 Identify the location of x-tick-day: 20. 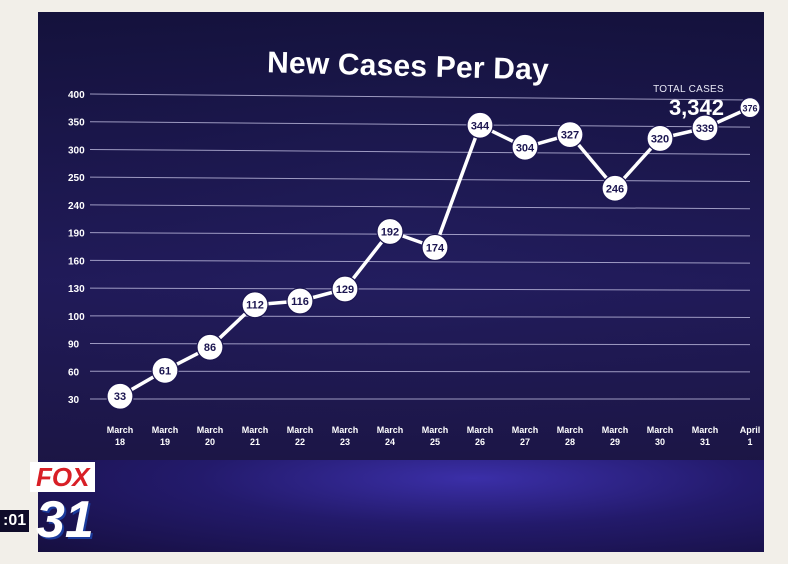
(210, 442).